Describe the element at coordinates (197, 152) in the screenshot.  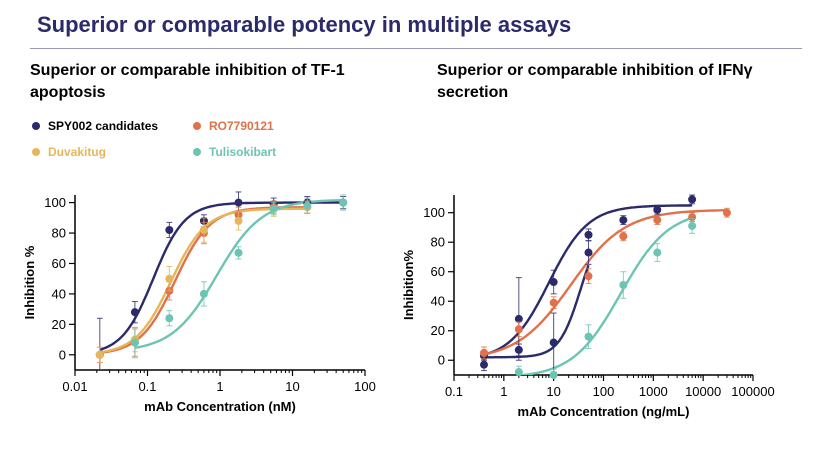
I see `legend-marker-tulisokibart` at that location.